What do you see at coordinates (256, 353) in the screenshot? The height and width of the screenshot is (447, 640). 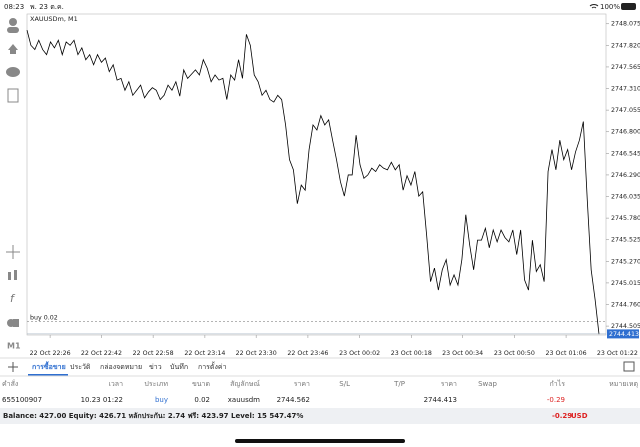 I see `x-tick-label: 22 Oct 23:30` at bounding box center [256, 353].